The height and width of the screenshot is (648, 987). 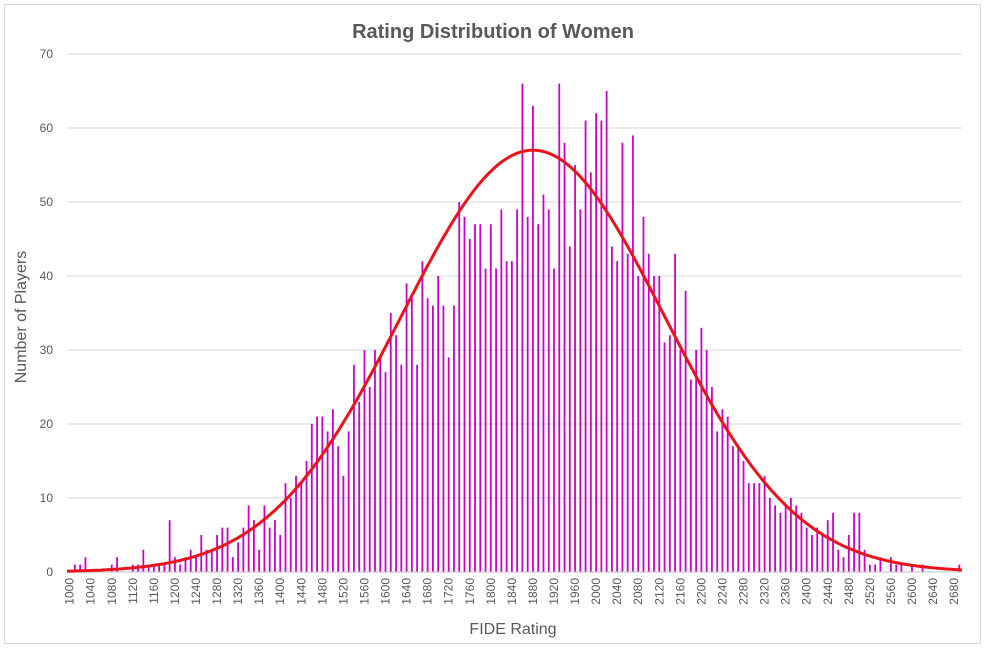 What do you see at coordinates (828, 591) in the screenshot?
I see `x-tick-label: 2440` at bounding box center [828, 591].